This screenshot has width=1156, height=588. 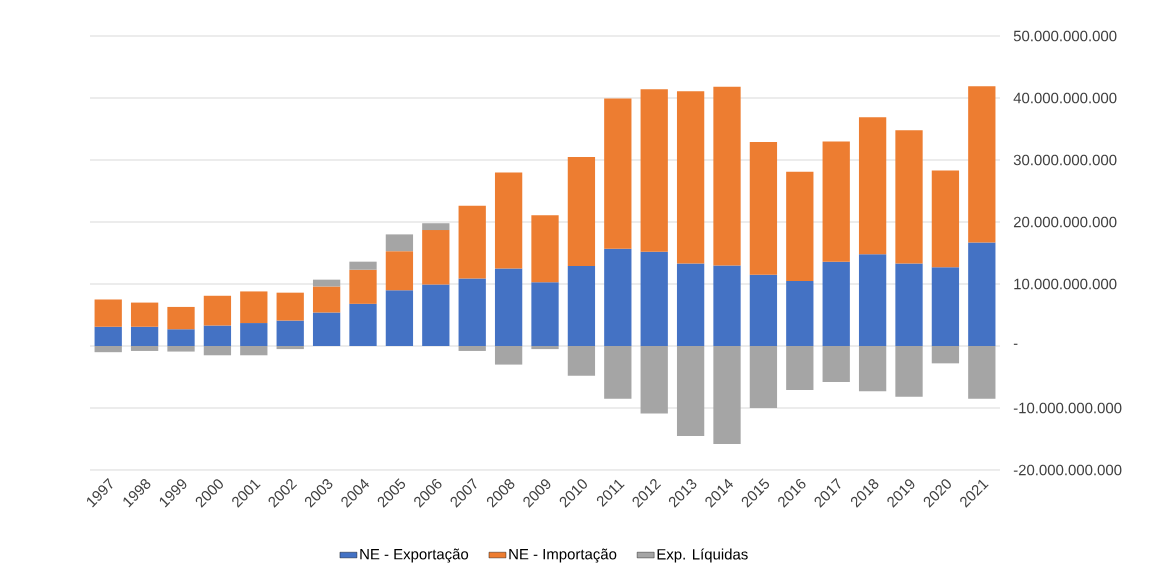 What do you see at coordinates (1065, 98) in the screenshot?
I see `y-tick-label: 40.000.000.000` at bounding box center [1065, 98].